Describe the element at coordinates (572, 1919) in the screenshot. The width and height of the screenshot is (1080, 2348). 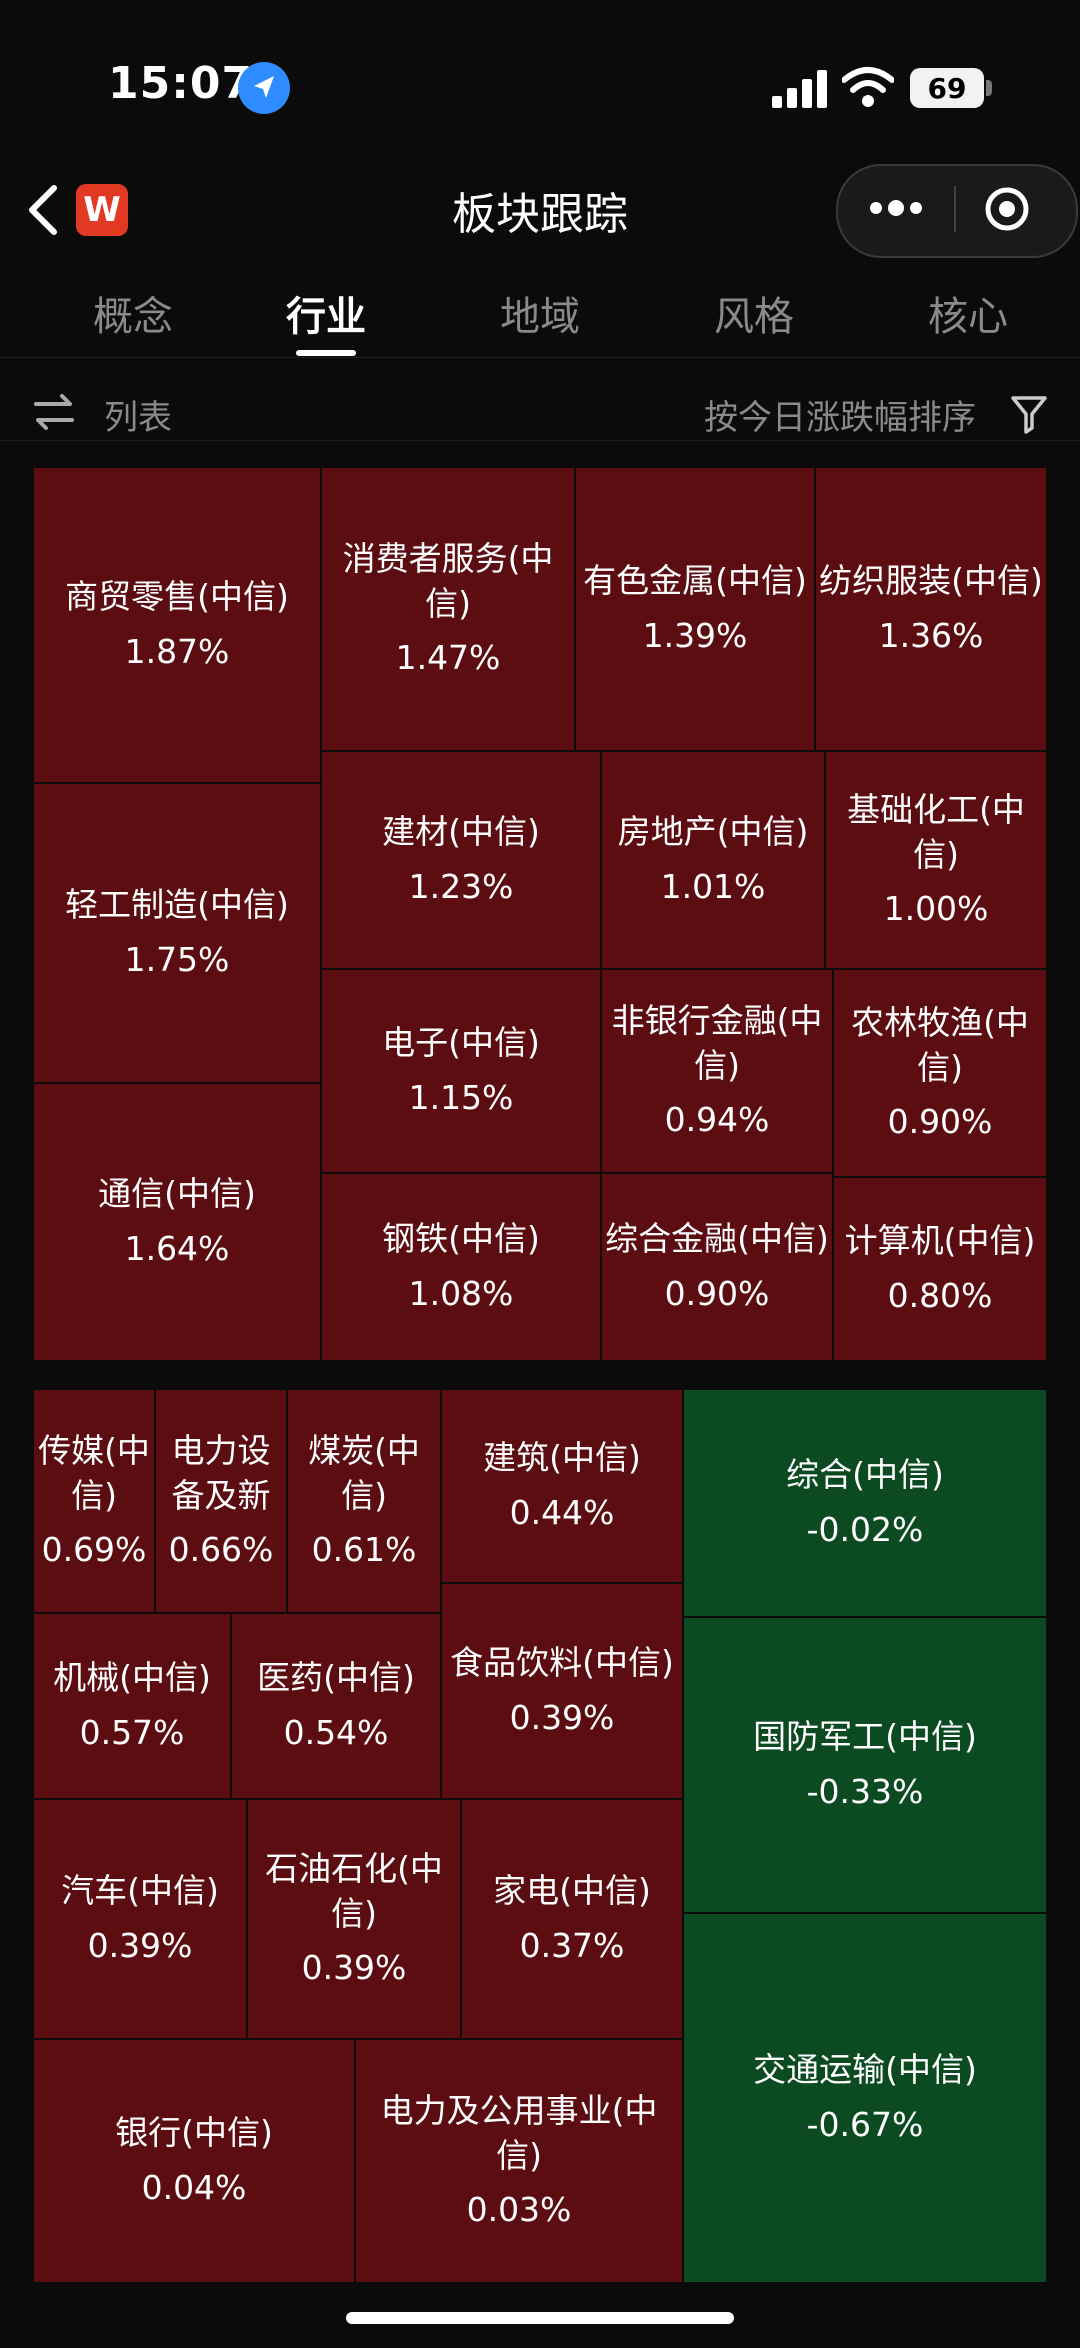
I see `sector-tile: 家电(中信) 0.37%` at that location.